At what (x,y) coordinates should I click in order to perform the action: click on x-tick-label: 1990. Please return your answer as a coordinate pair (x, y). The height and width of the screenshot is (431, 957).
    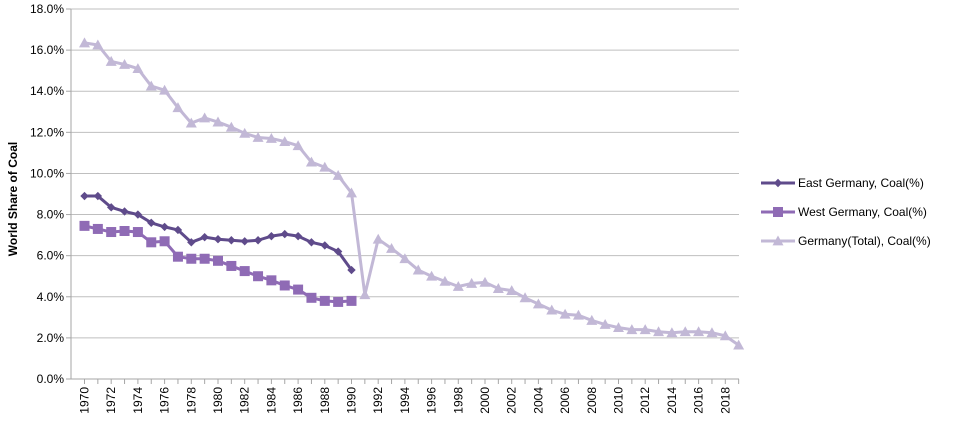
    Looking at the image, I should click on (352, 400).